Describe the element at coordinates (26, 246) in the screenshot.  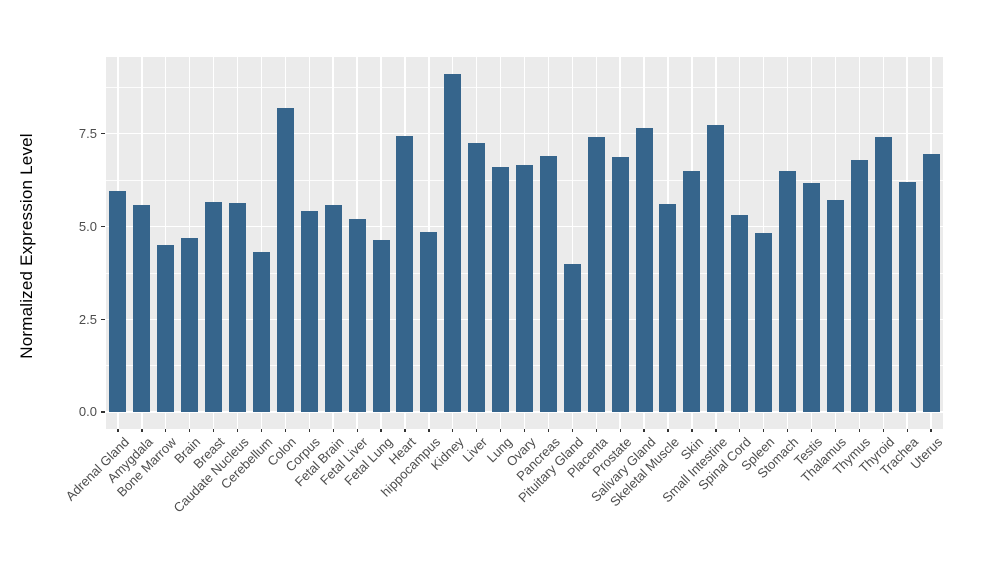
I see `y-axis-title: Normalized Expression Level` at that location.